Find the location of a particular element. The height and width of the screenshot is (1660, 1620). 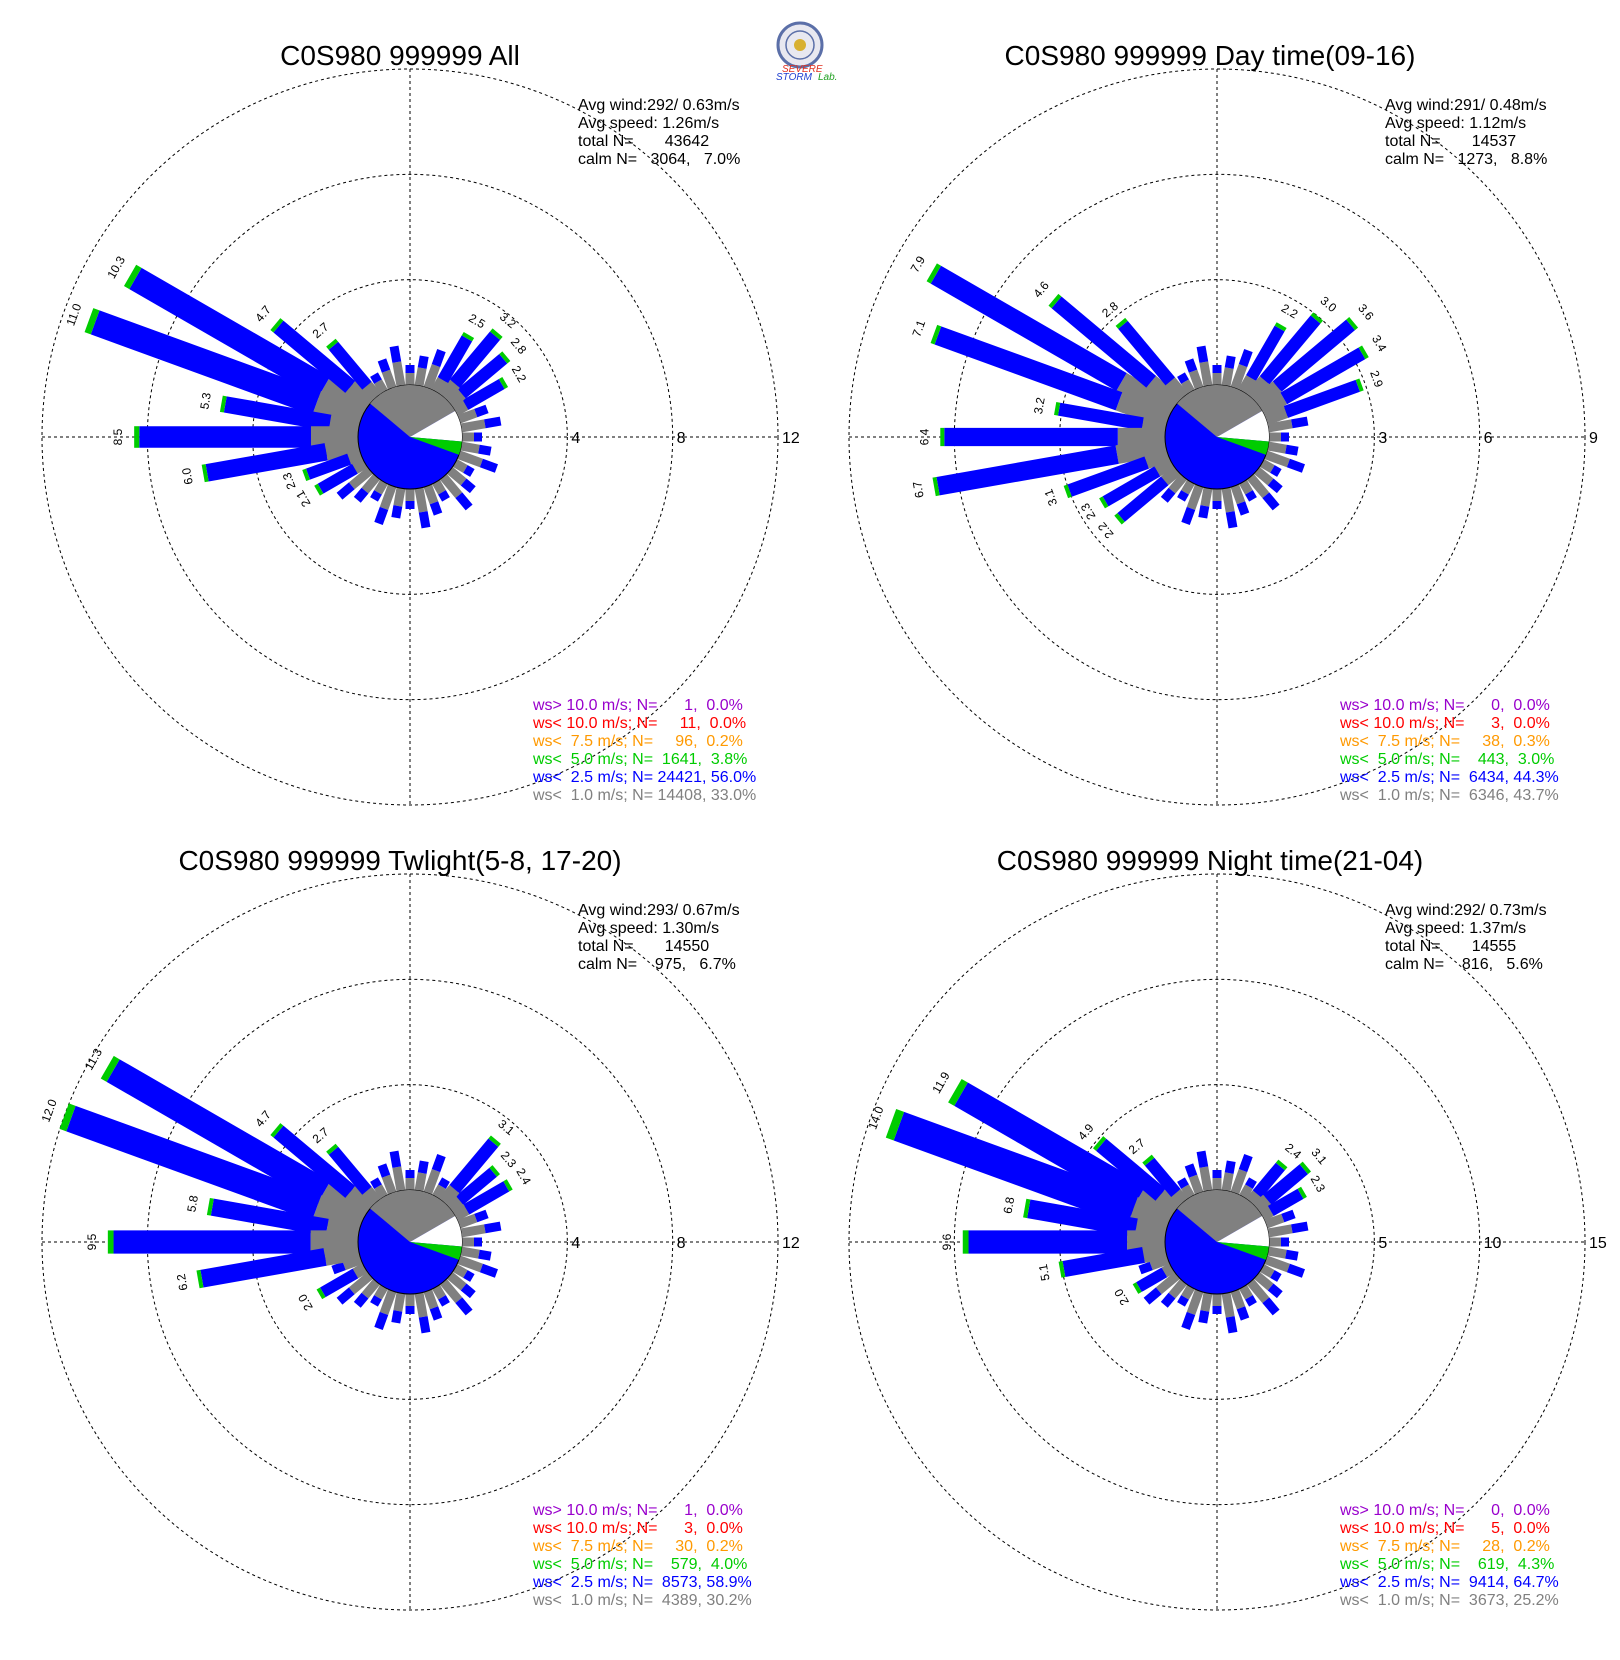

petal-label: 3.4 is located at coordinates (1379, 344).